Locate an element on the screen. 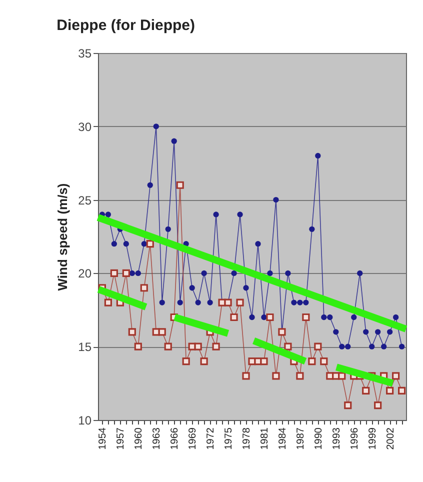  x-tick-label: 1975 is located at coordinates (229, 438).